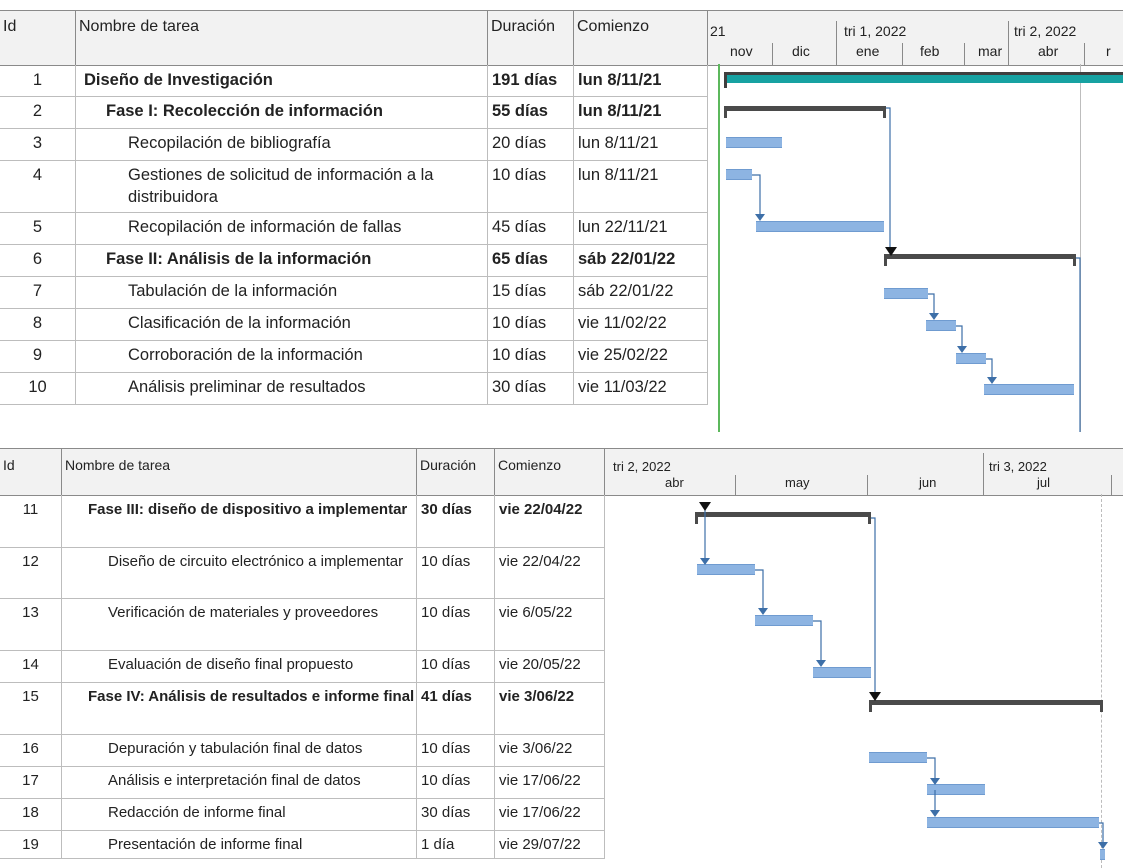 This screenshot has height=868, width=1123. Describe the element at coordinates (641, 292) in the screenshot. I see `row-start: sáb 22/01/22` at that location.